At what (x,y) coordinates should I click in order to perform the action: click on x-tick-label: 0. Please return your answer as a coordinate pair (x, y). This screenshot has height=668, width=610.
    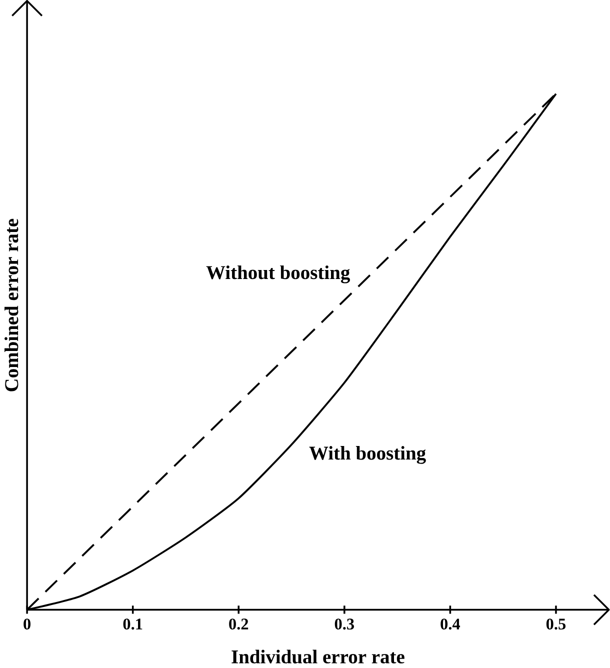
    Looking at the image, I should click on (27, 624).